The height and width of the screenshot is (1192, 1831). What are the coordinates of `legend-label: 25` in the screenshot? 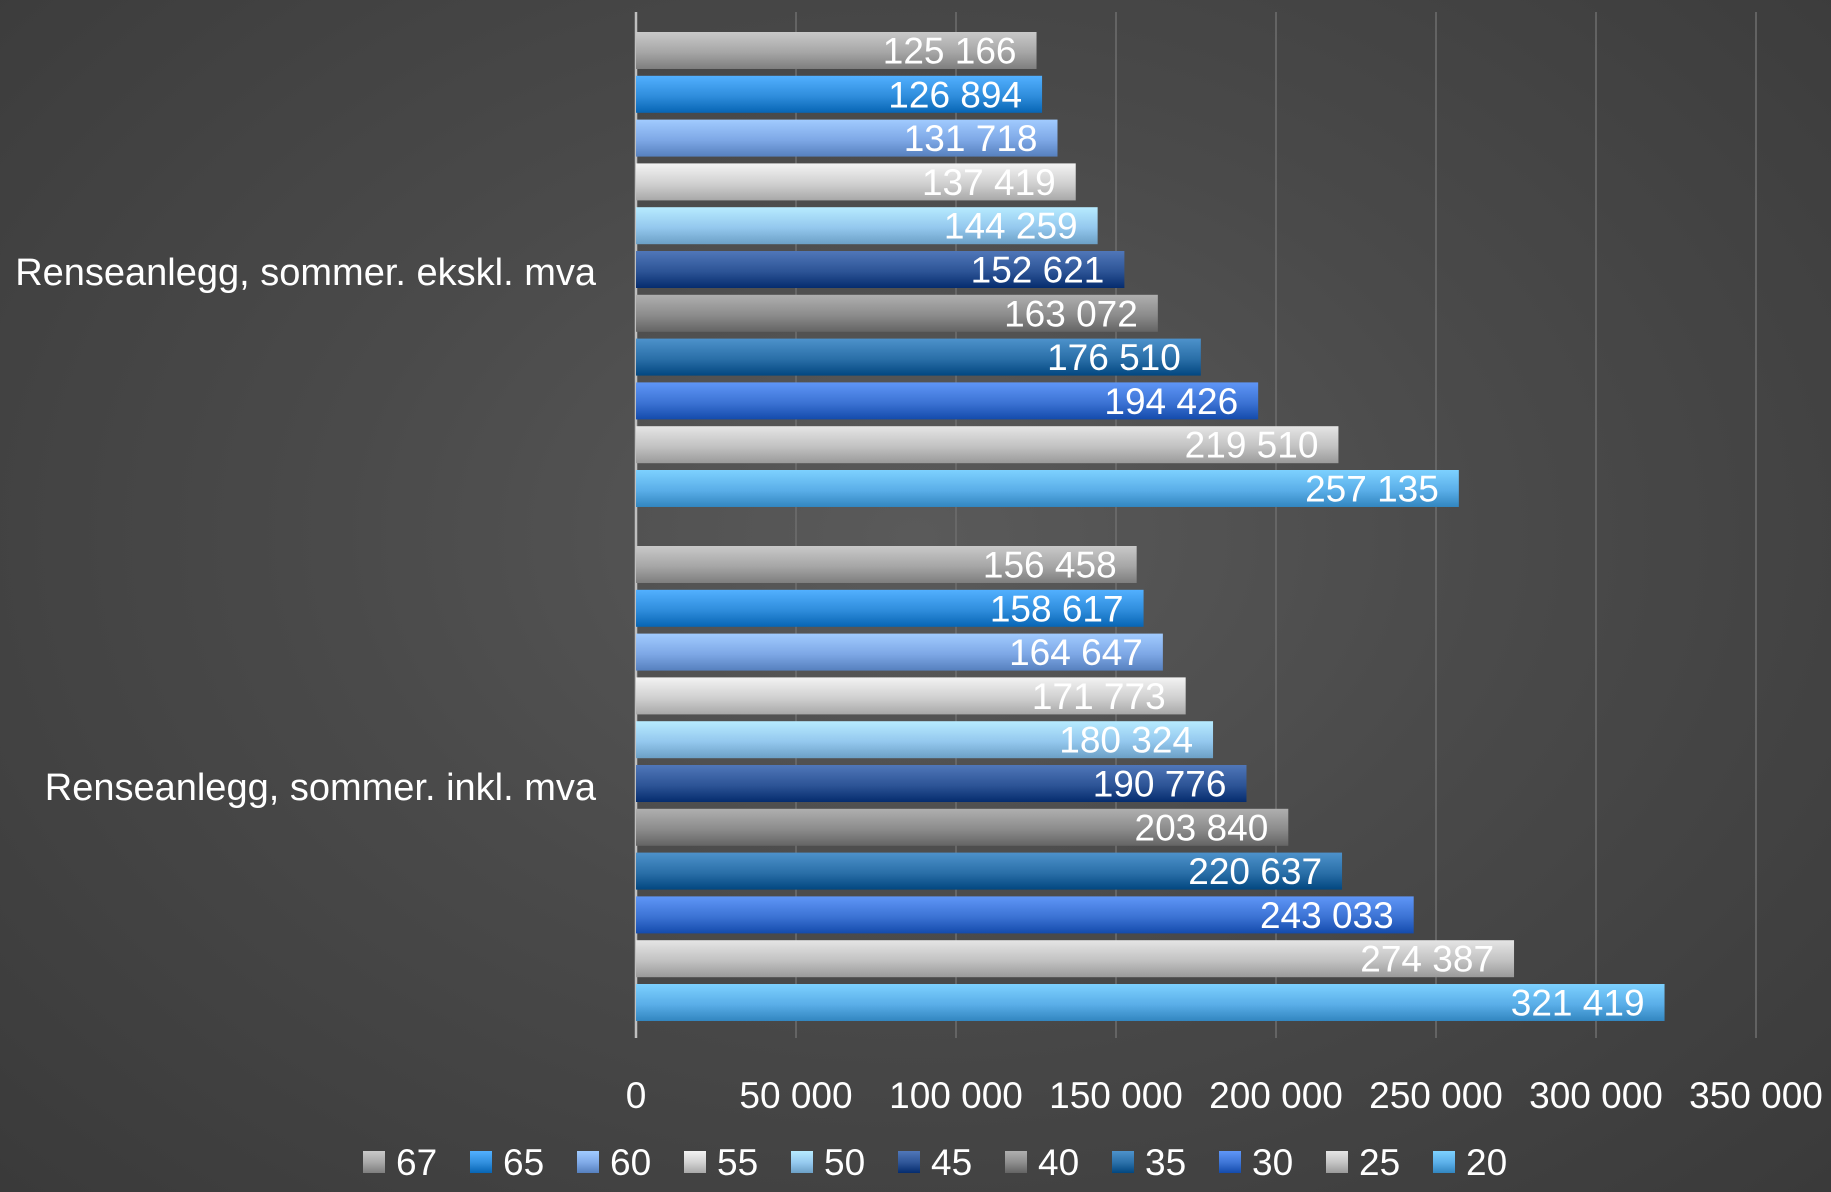 It's located at (1379, 1162).